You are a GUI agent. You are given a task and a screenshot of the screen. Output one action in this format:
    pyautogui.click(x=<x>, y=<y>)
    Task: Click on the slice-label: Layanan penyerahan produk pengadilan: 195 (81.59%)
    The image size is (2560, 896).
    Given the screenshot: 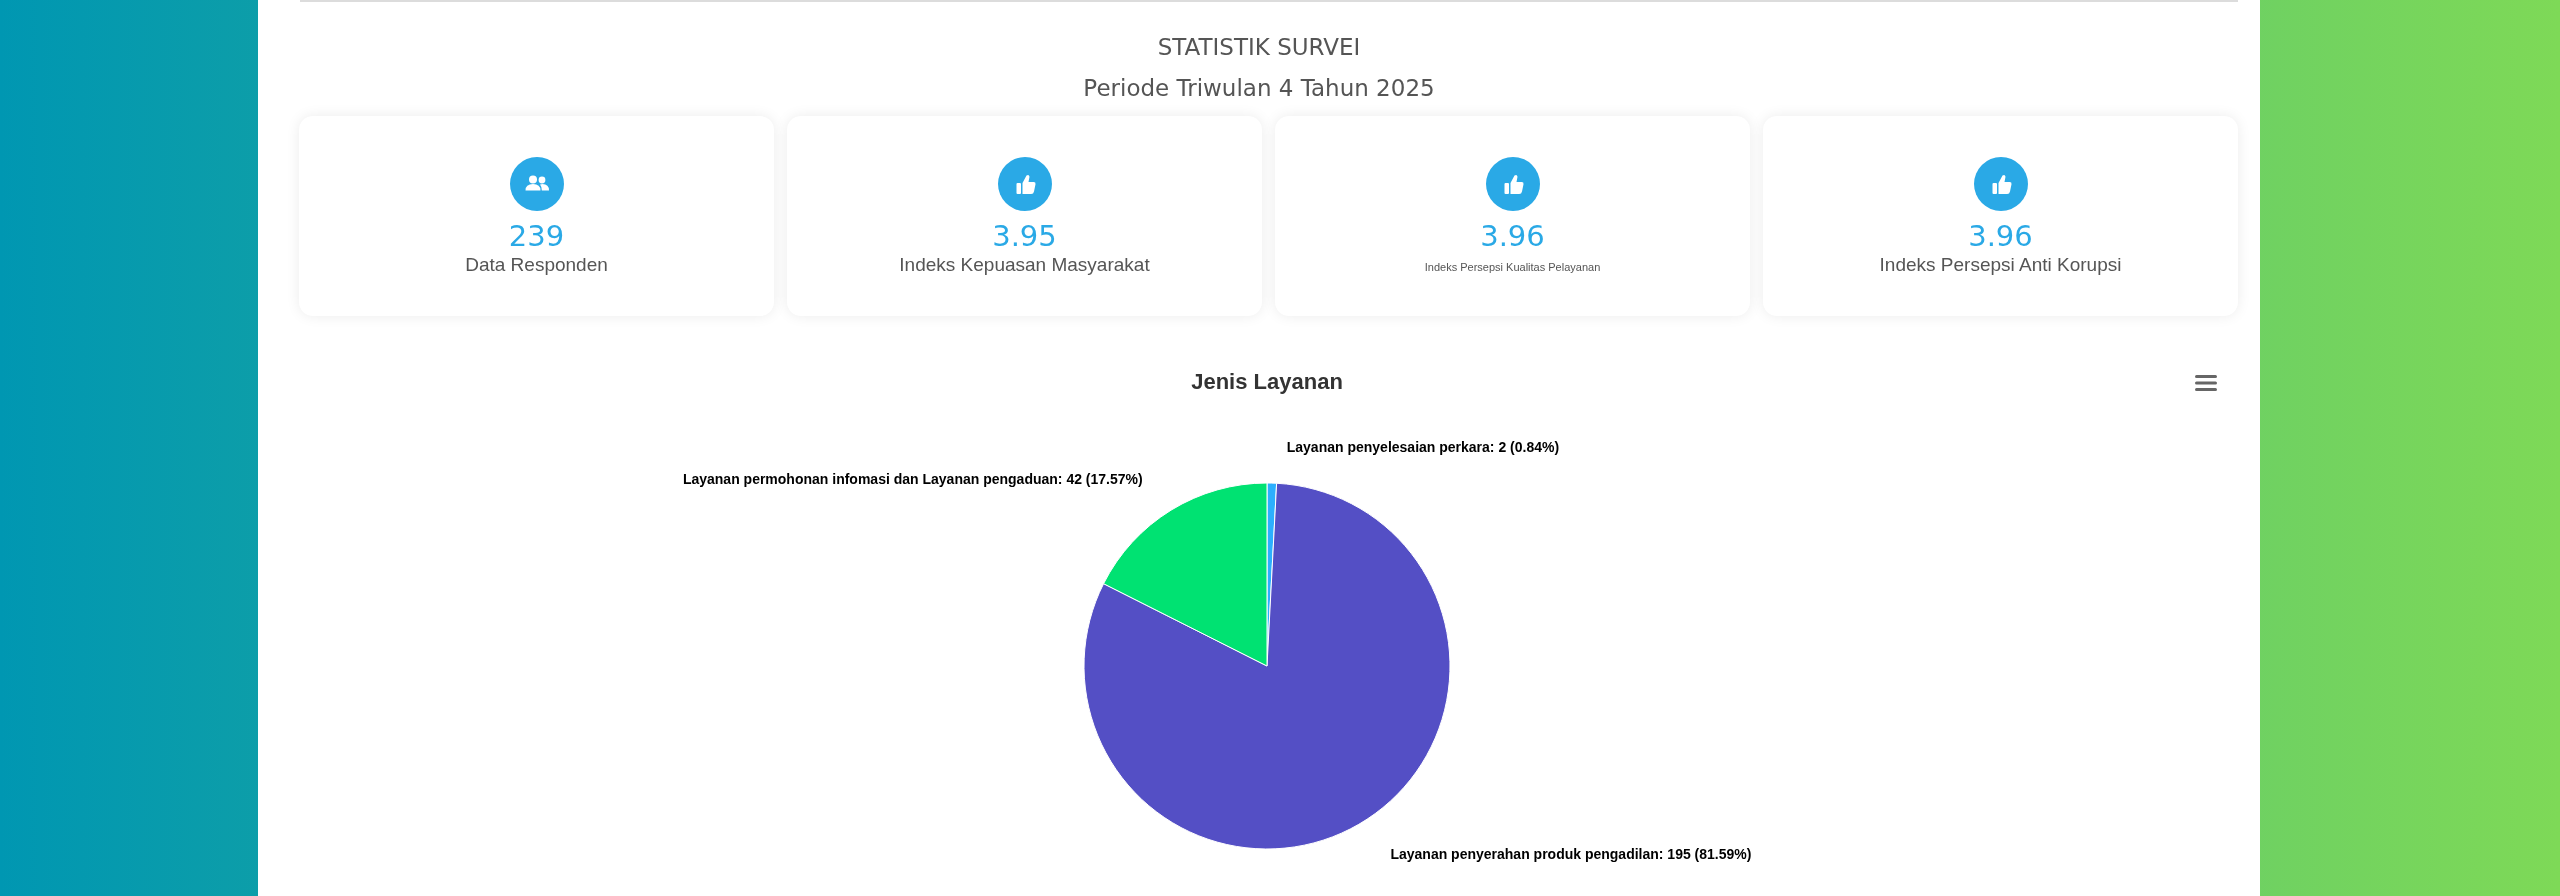 What is the action you would take?
    pyautogui.click(x=1571, y=853)
    